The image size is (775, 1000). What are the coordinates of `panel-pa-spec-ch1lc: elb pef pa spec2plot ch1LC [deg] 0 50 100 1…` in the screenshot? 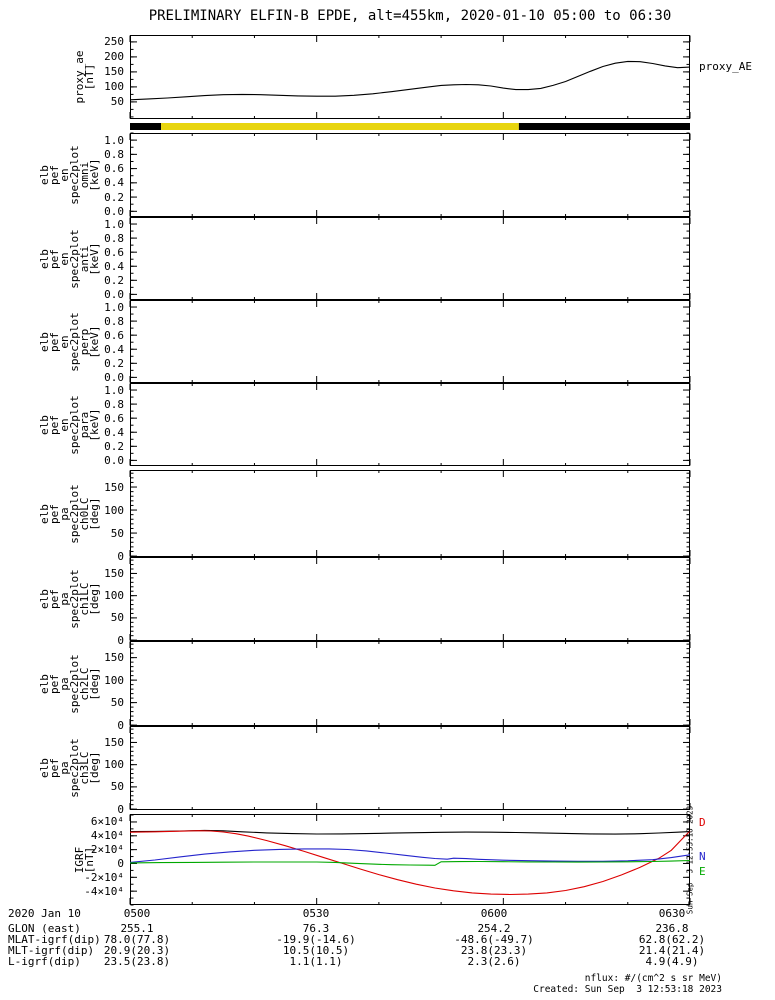 It's located at (364, 601).